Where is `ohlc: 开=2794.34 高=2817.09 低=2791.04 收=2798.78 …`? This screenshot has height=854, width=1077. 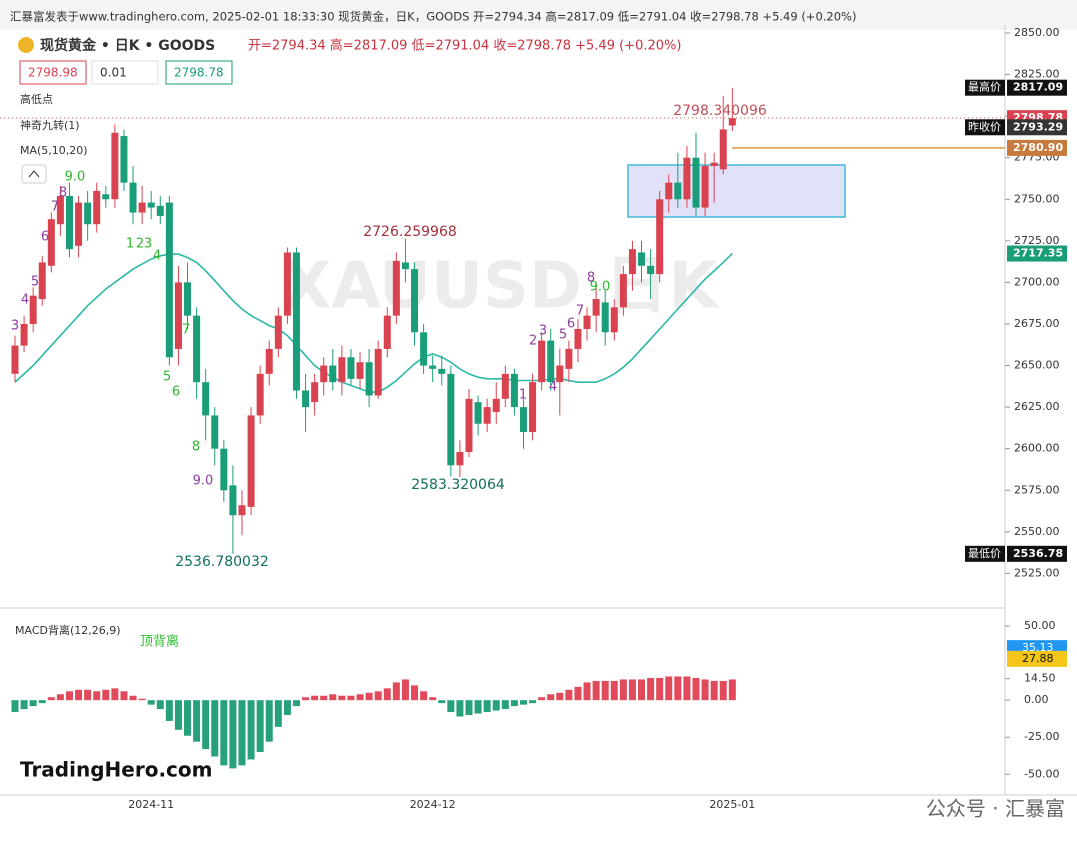
ohlc: 开=2794.34 高=2817.09 低=2791.04 收=2798.78 … is located at coordinates (464, 46).